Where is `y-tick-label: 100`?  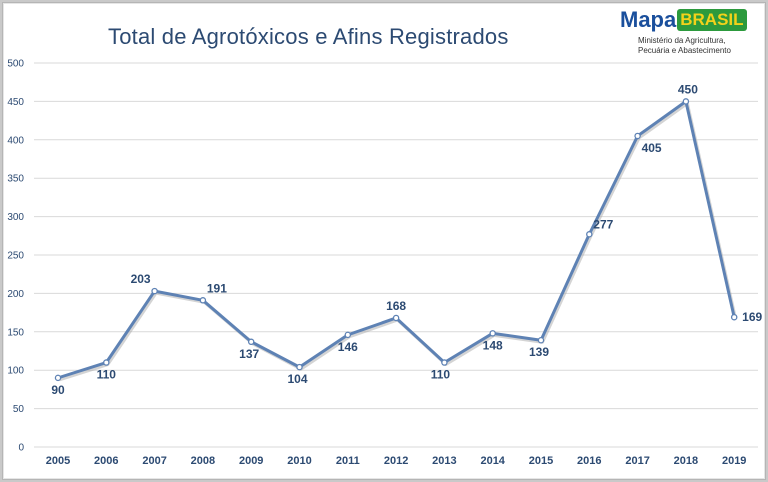
y-tick-label: 100 is located at coordinates (15, 371).